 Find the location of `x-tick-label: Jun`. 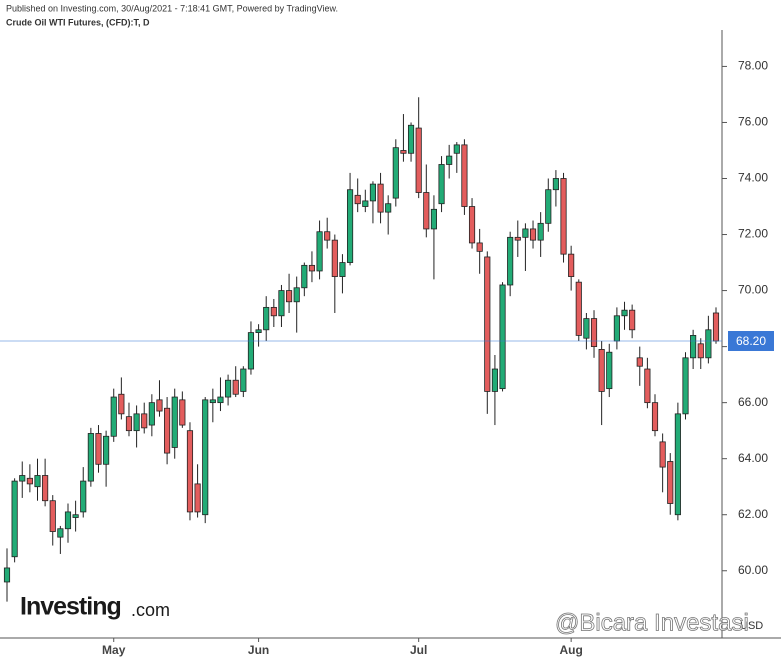

x-tick-label: Jun is located at coordinates (258, 650).